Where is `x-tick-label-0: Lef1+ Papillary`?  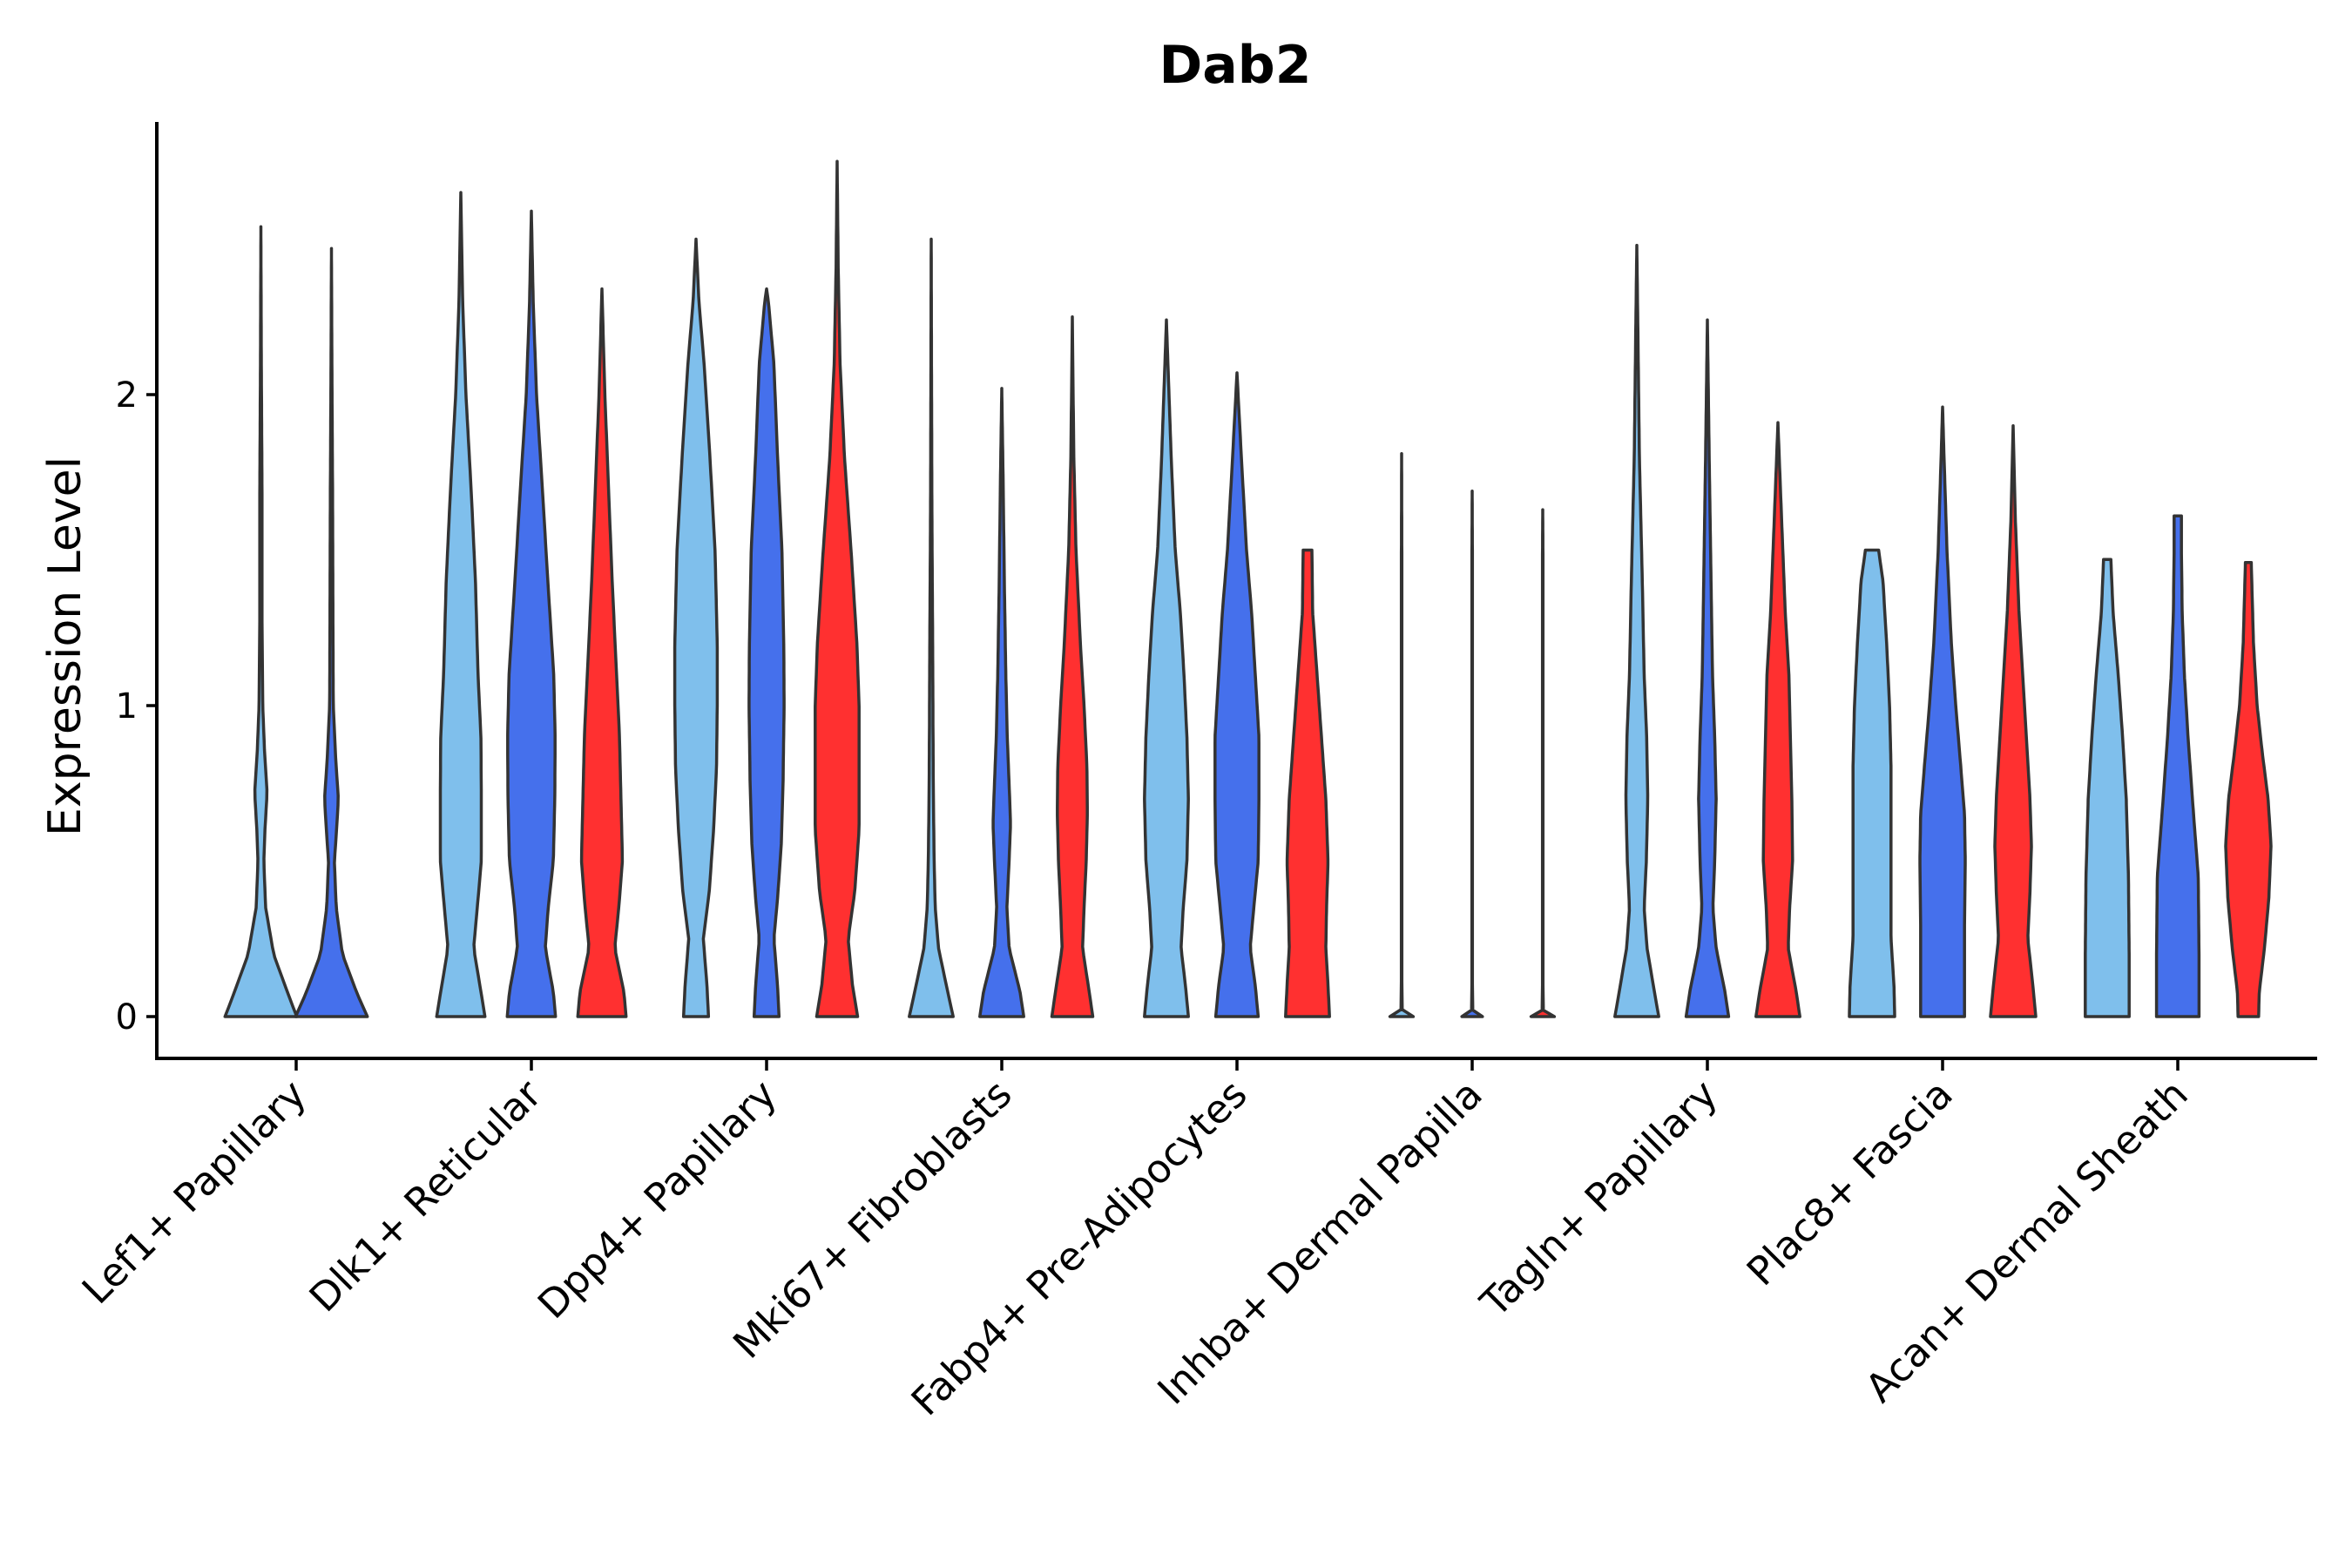 x-tick-label-0: Lef1+ Papillary is located at coordinates (194, 1192).